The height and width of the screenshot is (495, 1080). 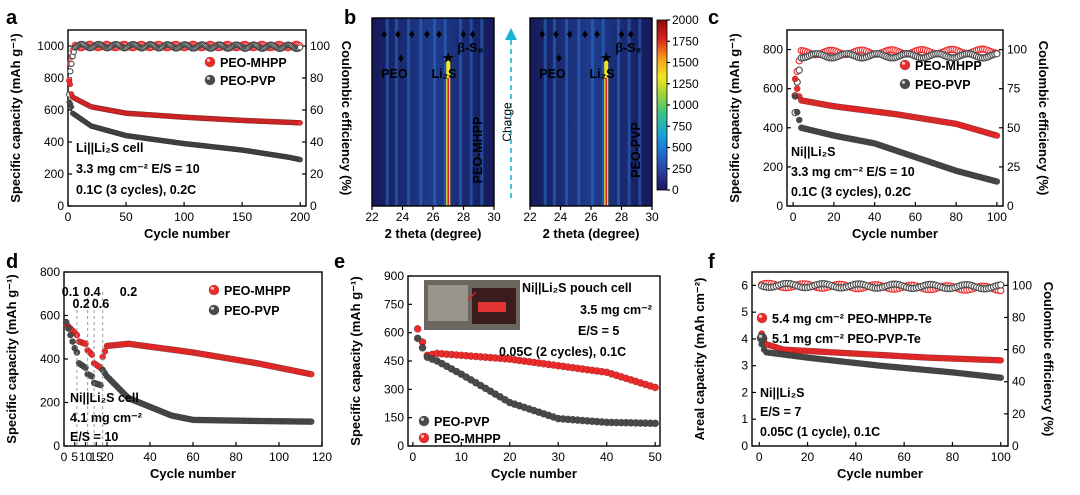 What do you see at coordinates (54, 174) in the screenshot?
I see `y-tick-label-a: 200` at bounding box center [54, 174].